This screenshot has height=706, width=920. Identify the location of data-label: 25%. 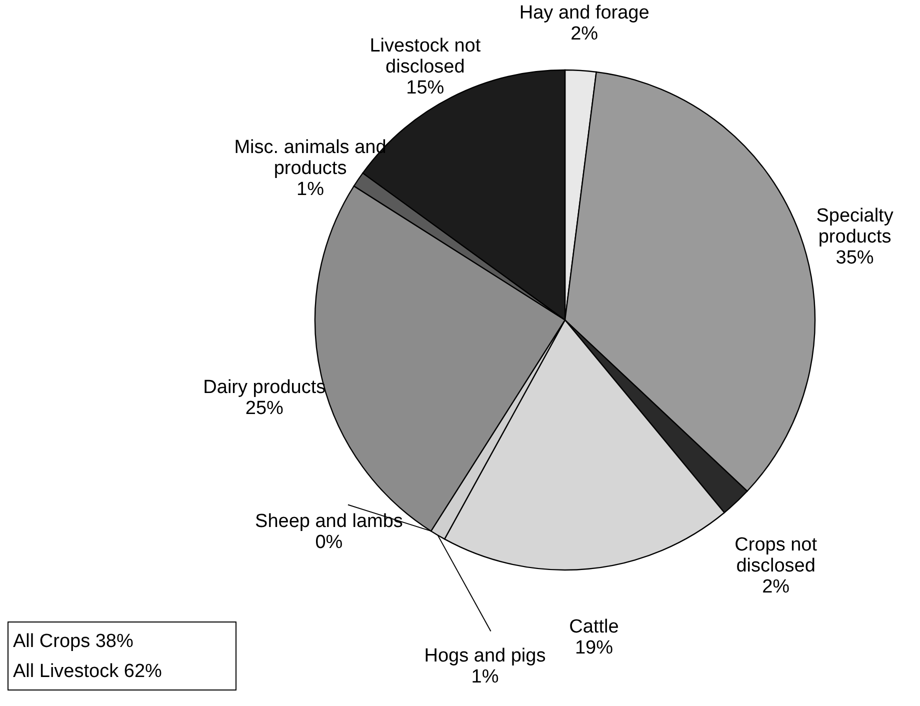
(264, 409).